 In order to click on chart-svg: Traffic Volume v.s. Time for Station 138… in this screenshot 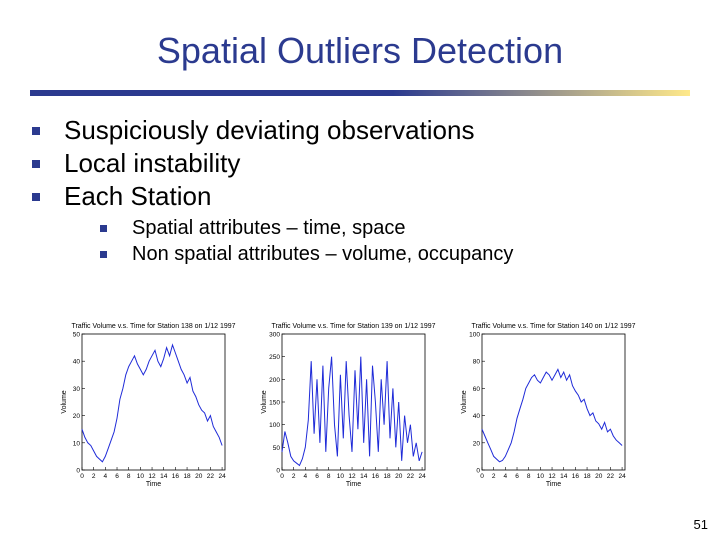, I will do `click(148, 405)`.